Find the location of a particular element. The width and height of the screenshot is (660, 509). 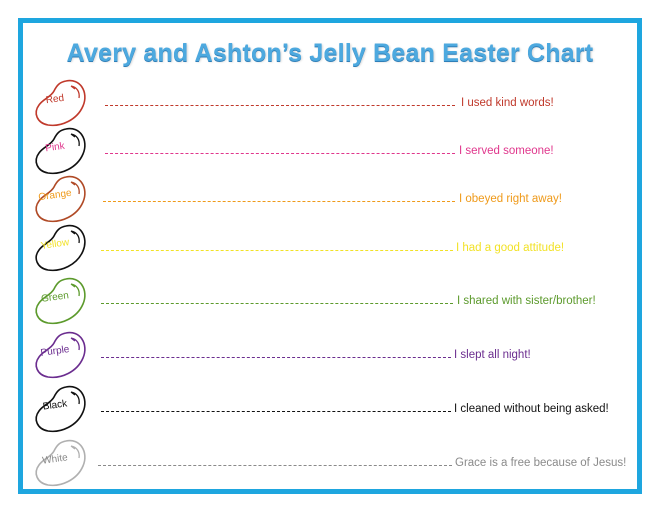

green-jelly-bean-icon is located at coordinates (60, 301).